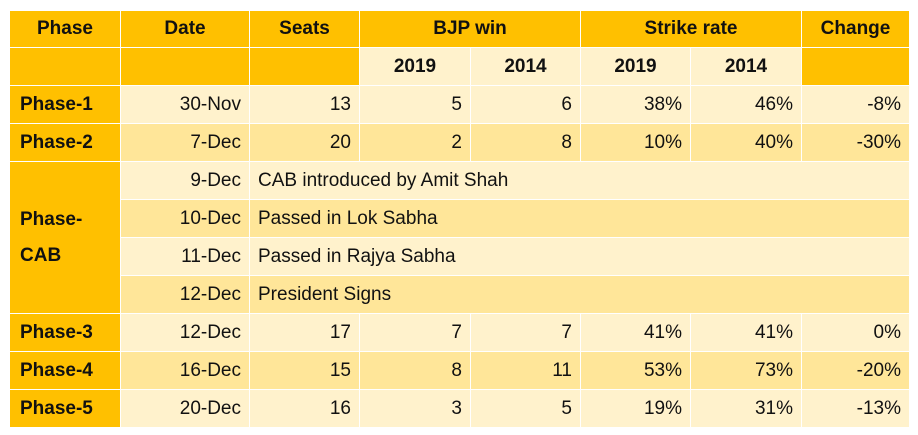 This screenshot has width=918, height=435. I want to click on sr-2014-cell: 46%, so click(746, 104).